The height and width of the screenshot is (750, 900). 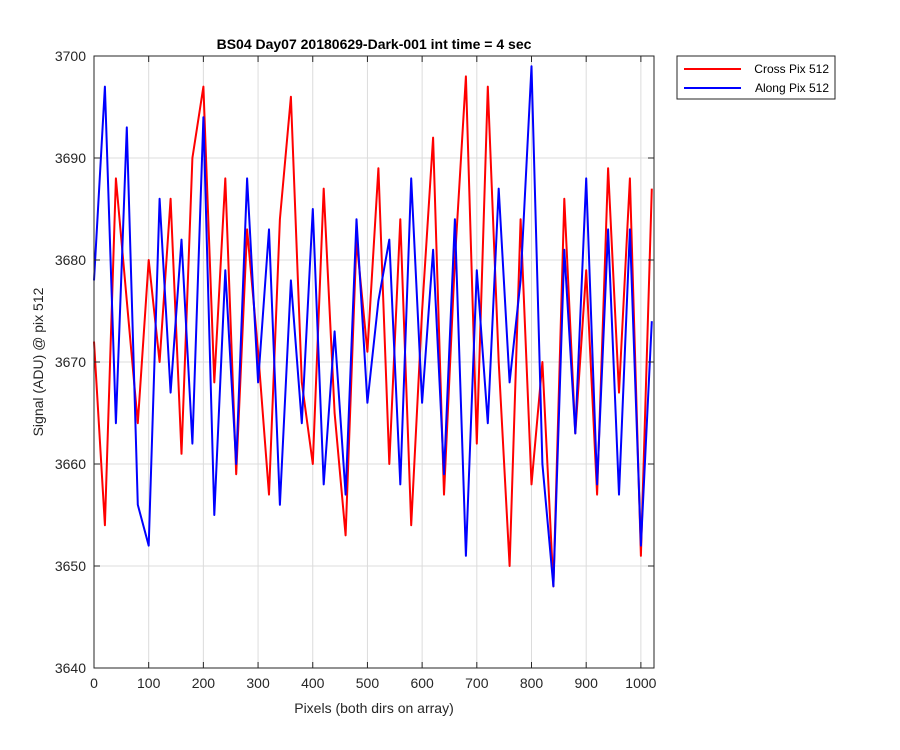 I want to click on x-axis-label: Pixels (both dirs on array), so click(x=374, y=708).